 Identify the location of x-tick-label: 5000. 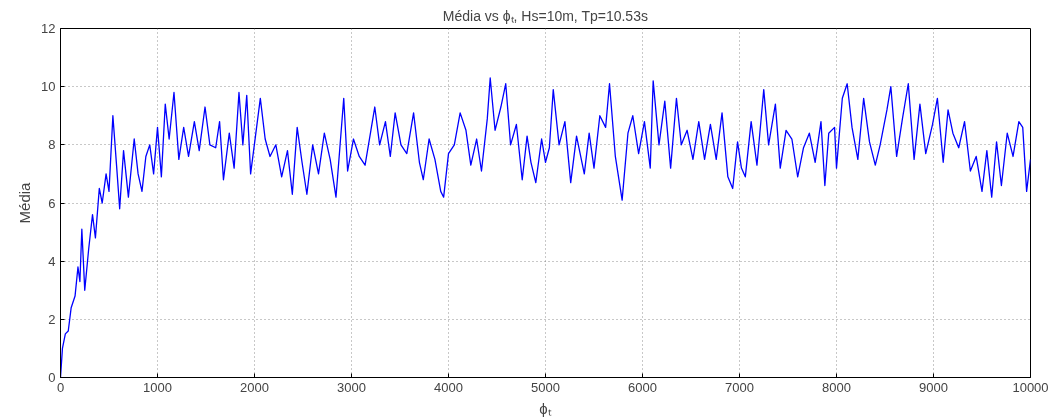
(545, 387).